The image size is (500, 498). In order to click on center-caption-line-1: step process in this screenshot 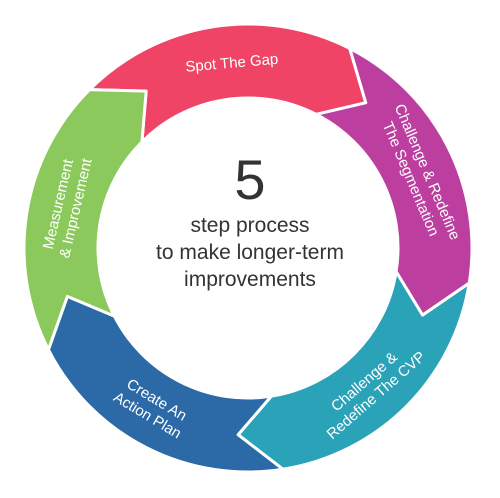, I will do `click(250, 225)`.